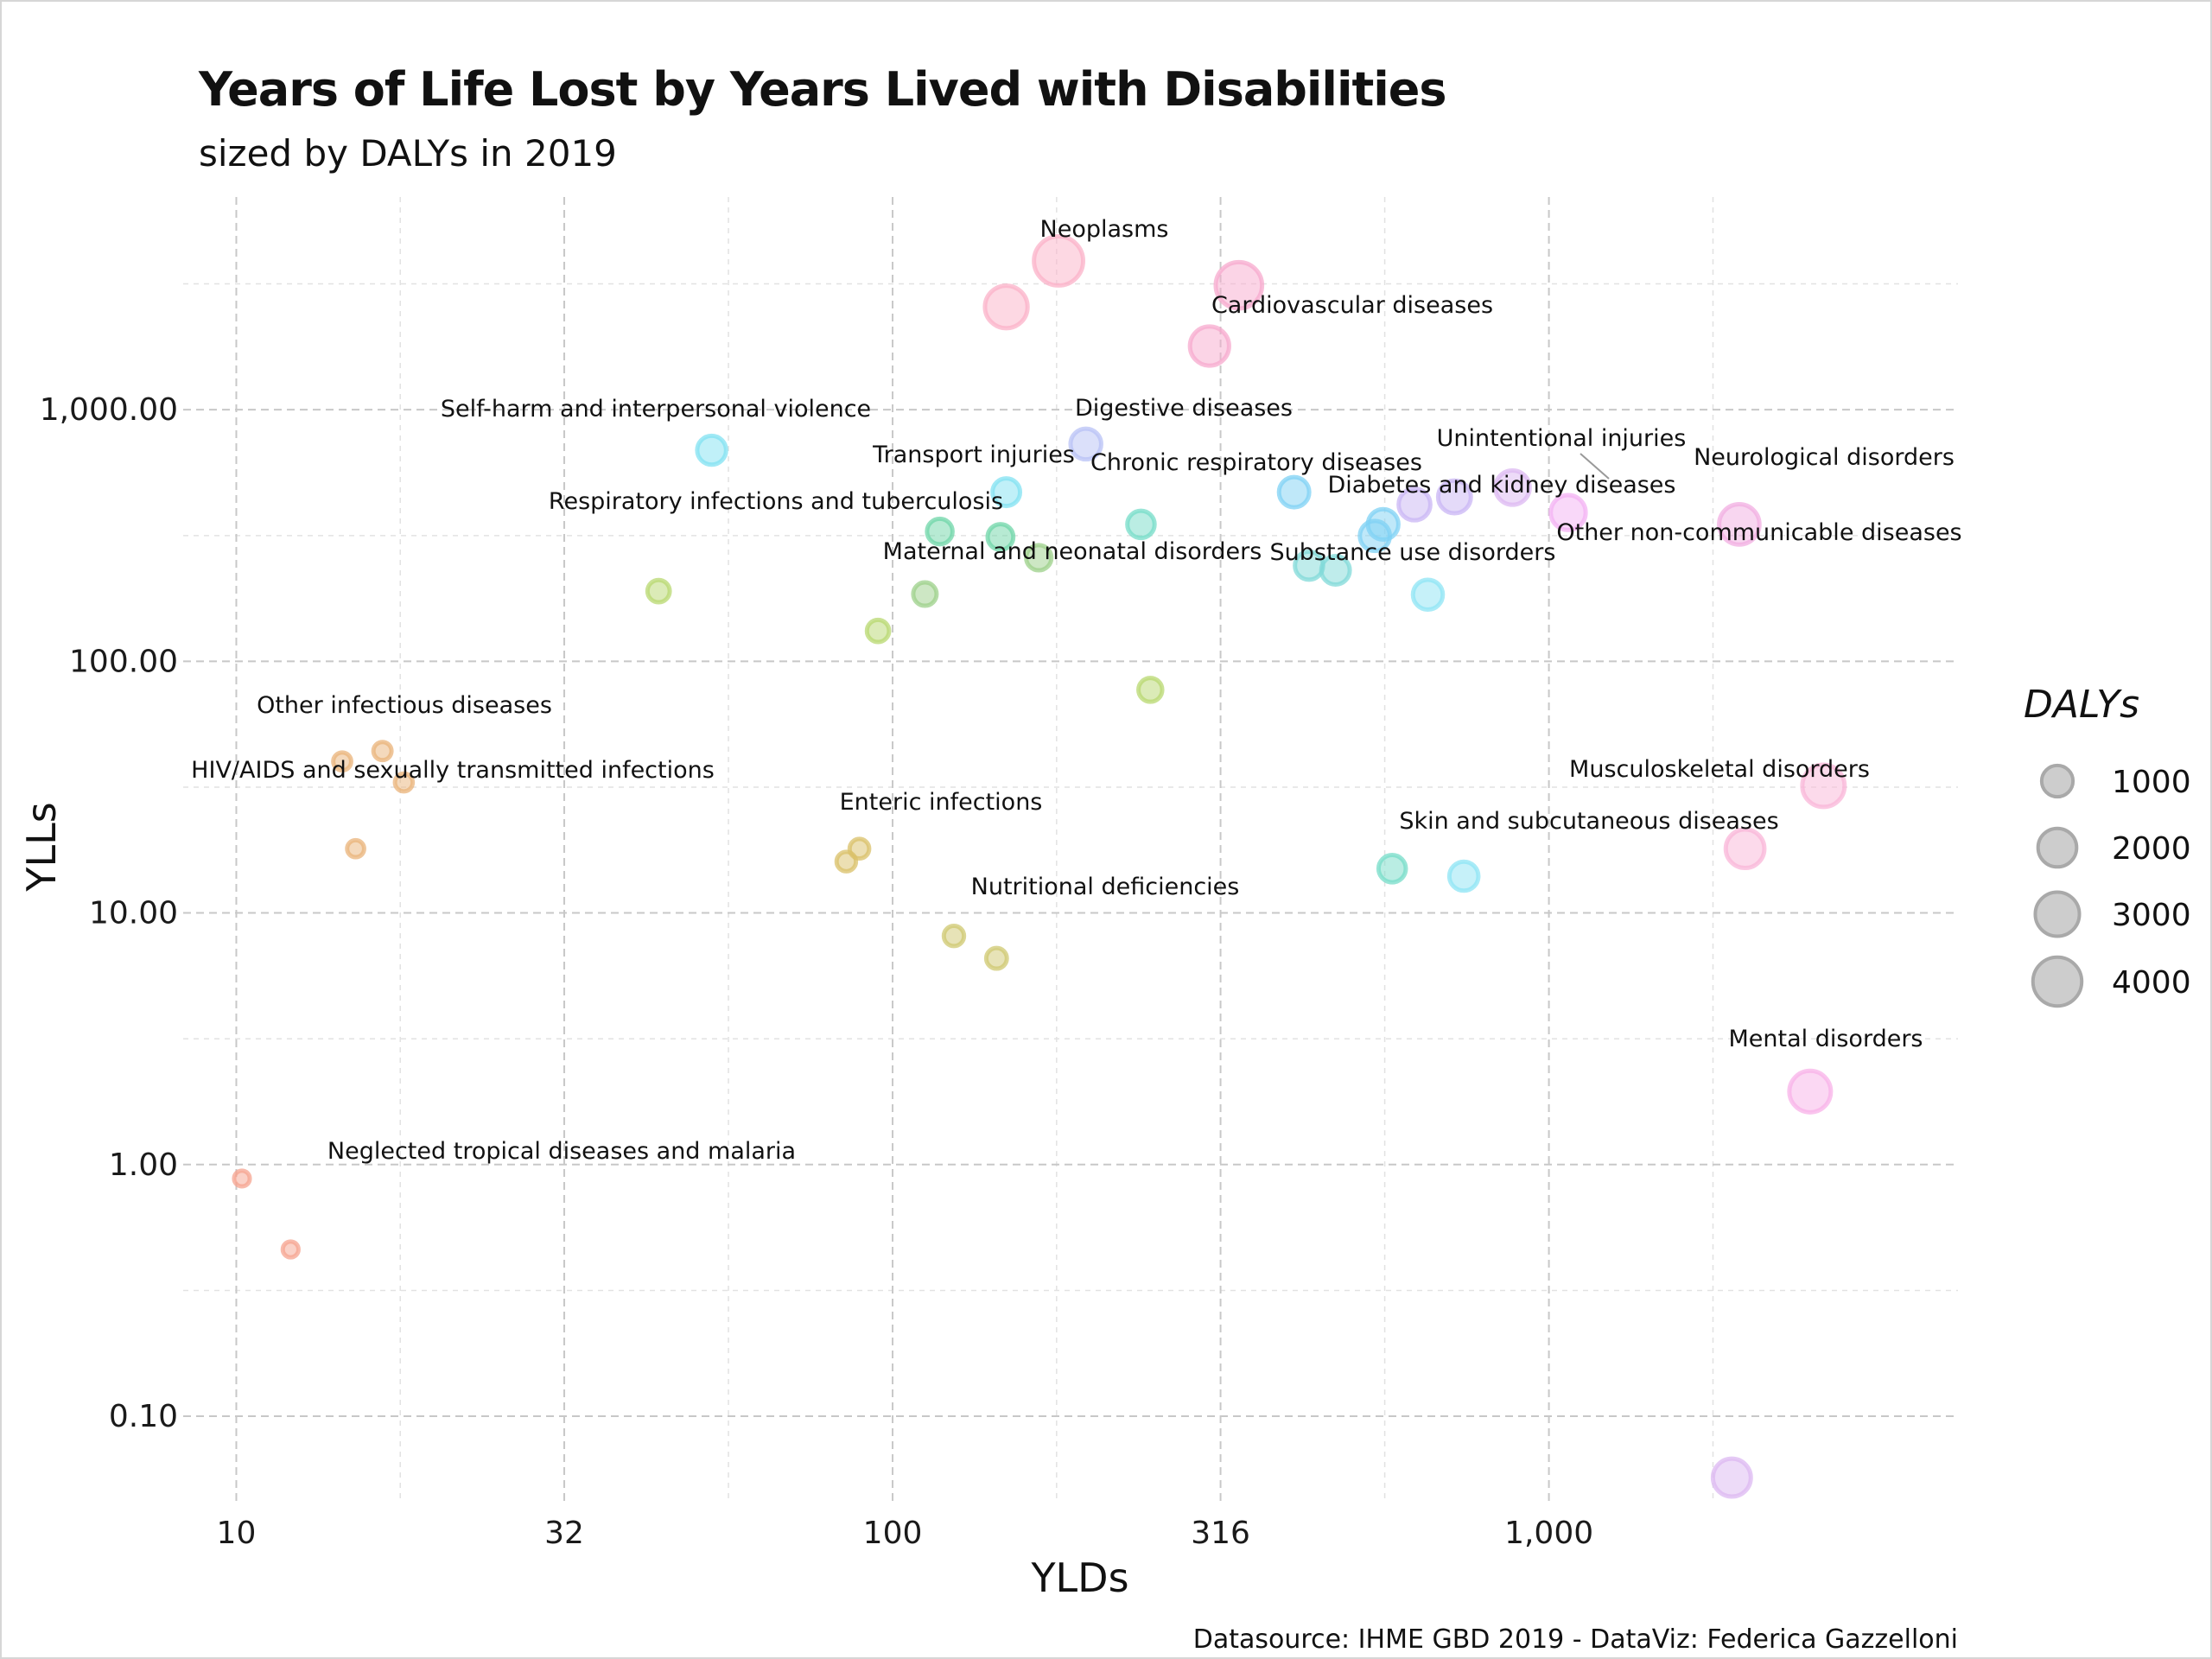 The width and height of the screenshot is (2212, 1659). Describe the element at coordinates (1105, 887) in the screenshot. I see `point-label: Nutritional deficiencies` at that location.